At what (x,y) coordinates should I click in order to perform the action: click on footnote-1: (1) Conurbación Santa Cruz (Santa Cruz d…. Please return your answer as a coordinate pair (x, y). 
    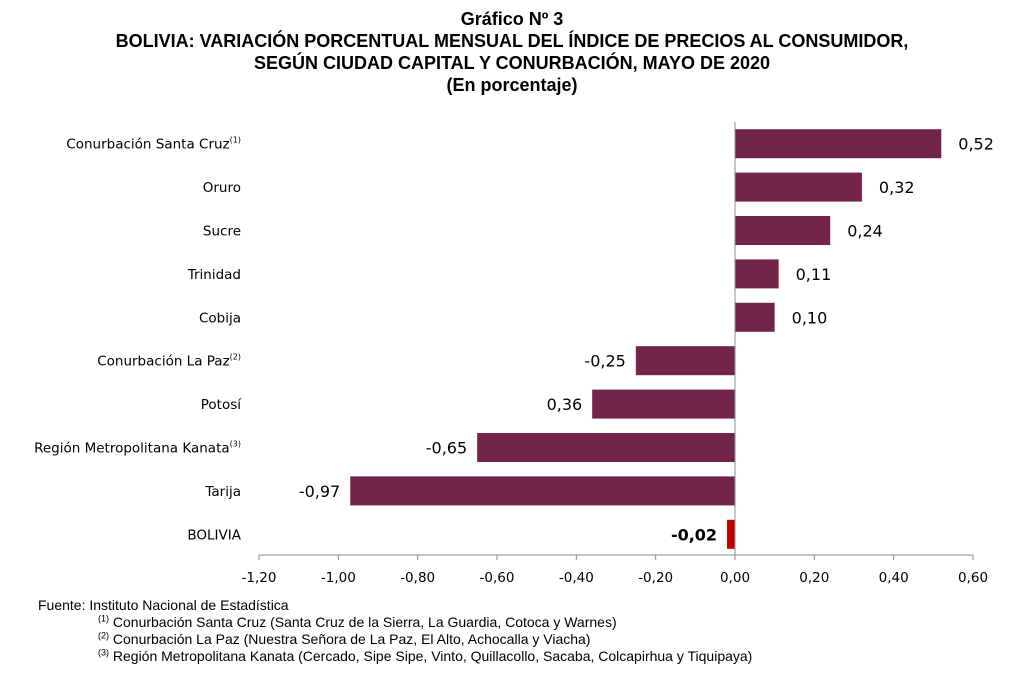
    Looking at the image, I should click on (395, 622).